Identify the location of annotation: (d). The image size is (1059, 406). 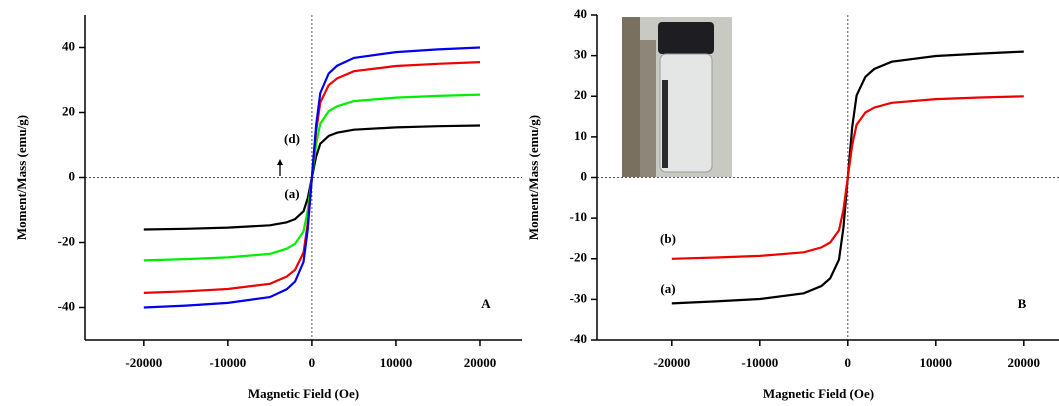
(292, 138).